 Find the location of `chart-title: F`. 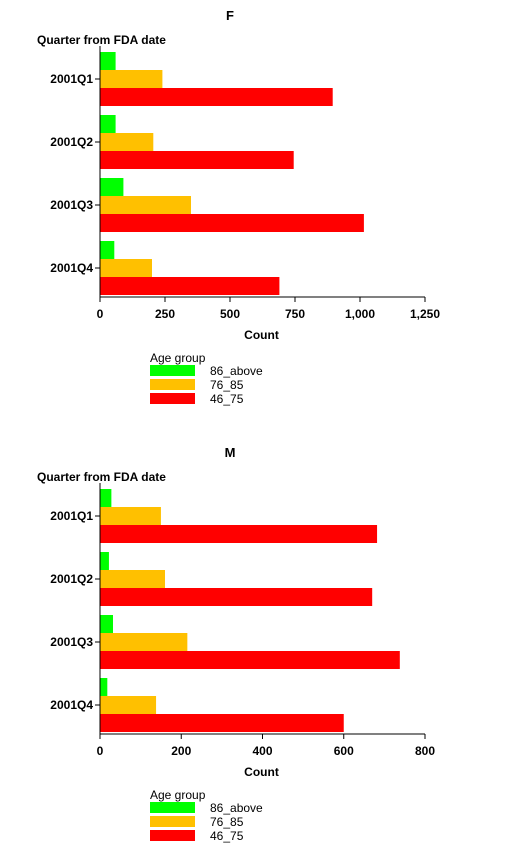

chart-title: F is located at coordinates (230, 15).